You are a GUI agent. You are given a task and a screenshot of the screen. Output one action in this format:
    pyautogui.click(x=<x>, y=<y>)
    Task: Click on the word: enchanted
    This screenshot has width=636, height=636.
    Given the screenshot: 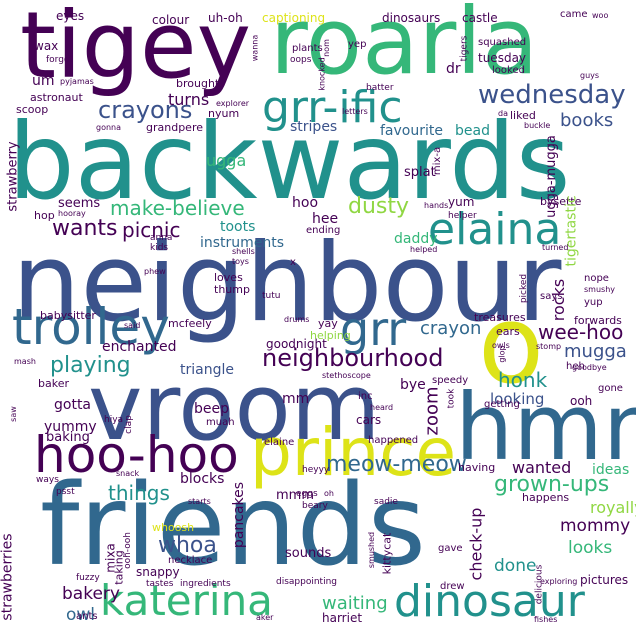 What is the action you would take?
    pyautogui.click(x=139, y=347)
    